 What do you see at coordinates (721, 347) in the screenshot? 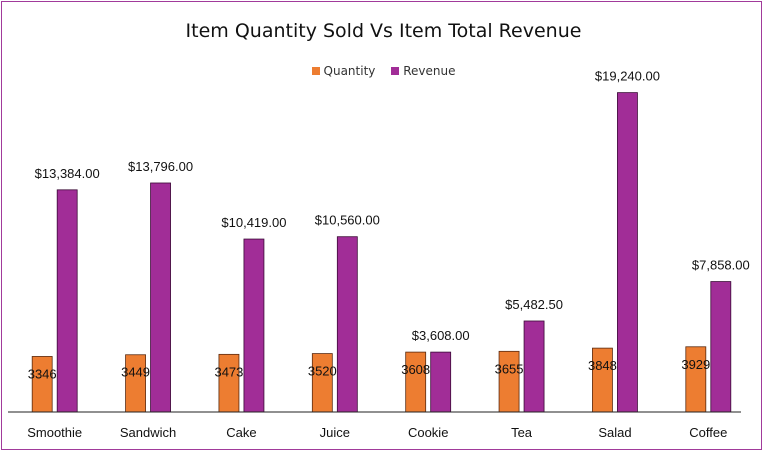
I see `bar-revenue-coffee` at bounding box center [721, 347].